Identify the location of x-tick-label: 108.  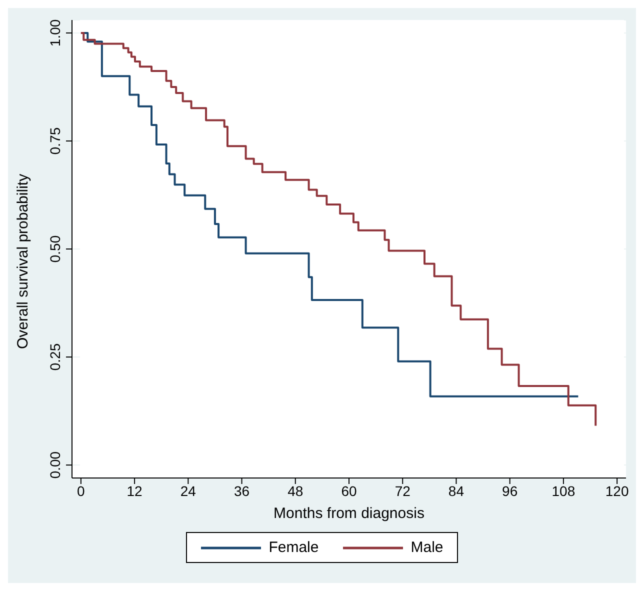
(564, 490).